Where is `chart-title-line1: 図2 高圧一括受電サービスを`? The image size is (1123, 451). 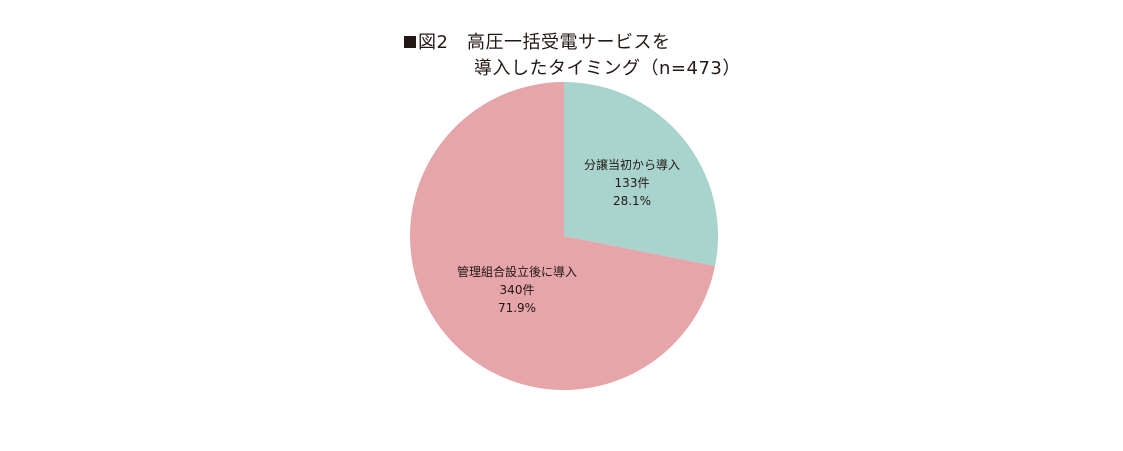 chart-title-line1: 図2 高圧一括受電サービスを is located at coordinates (572, 43).